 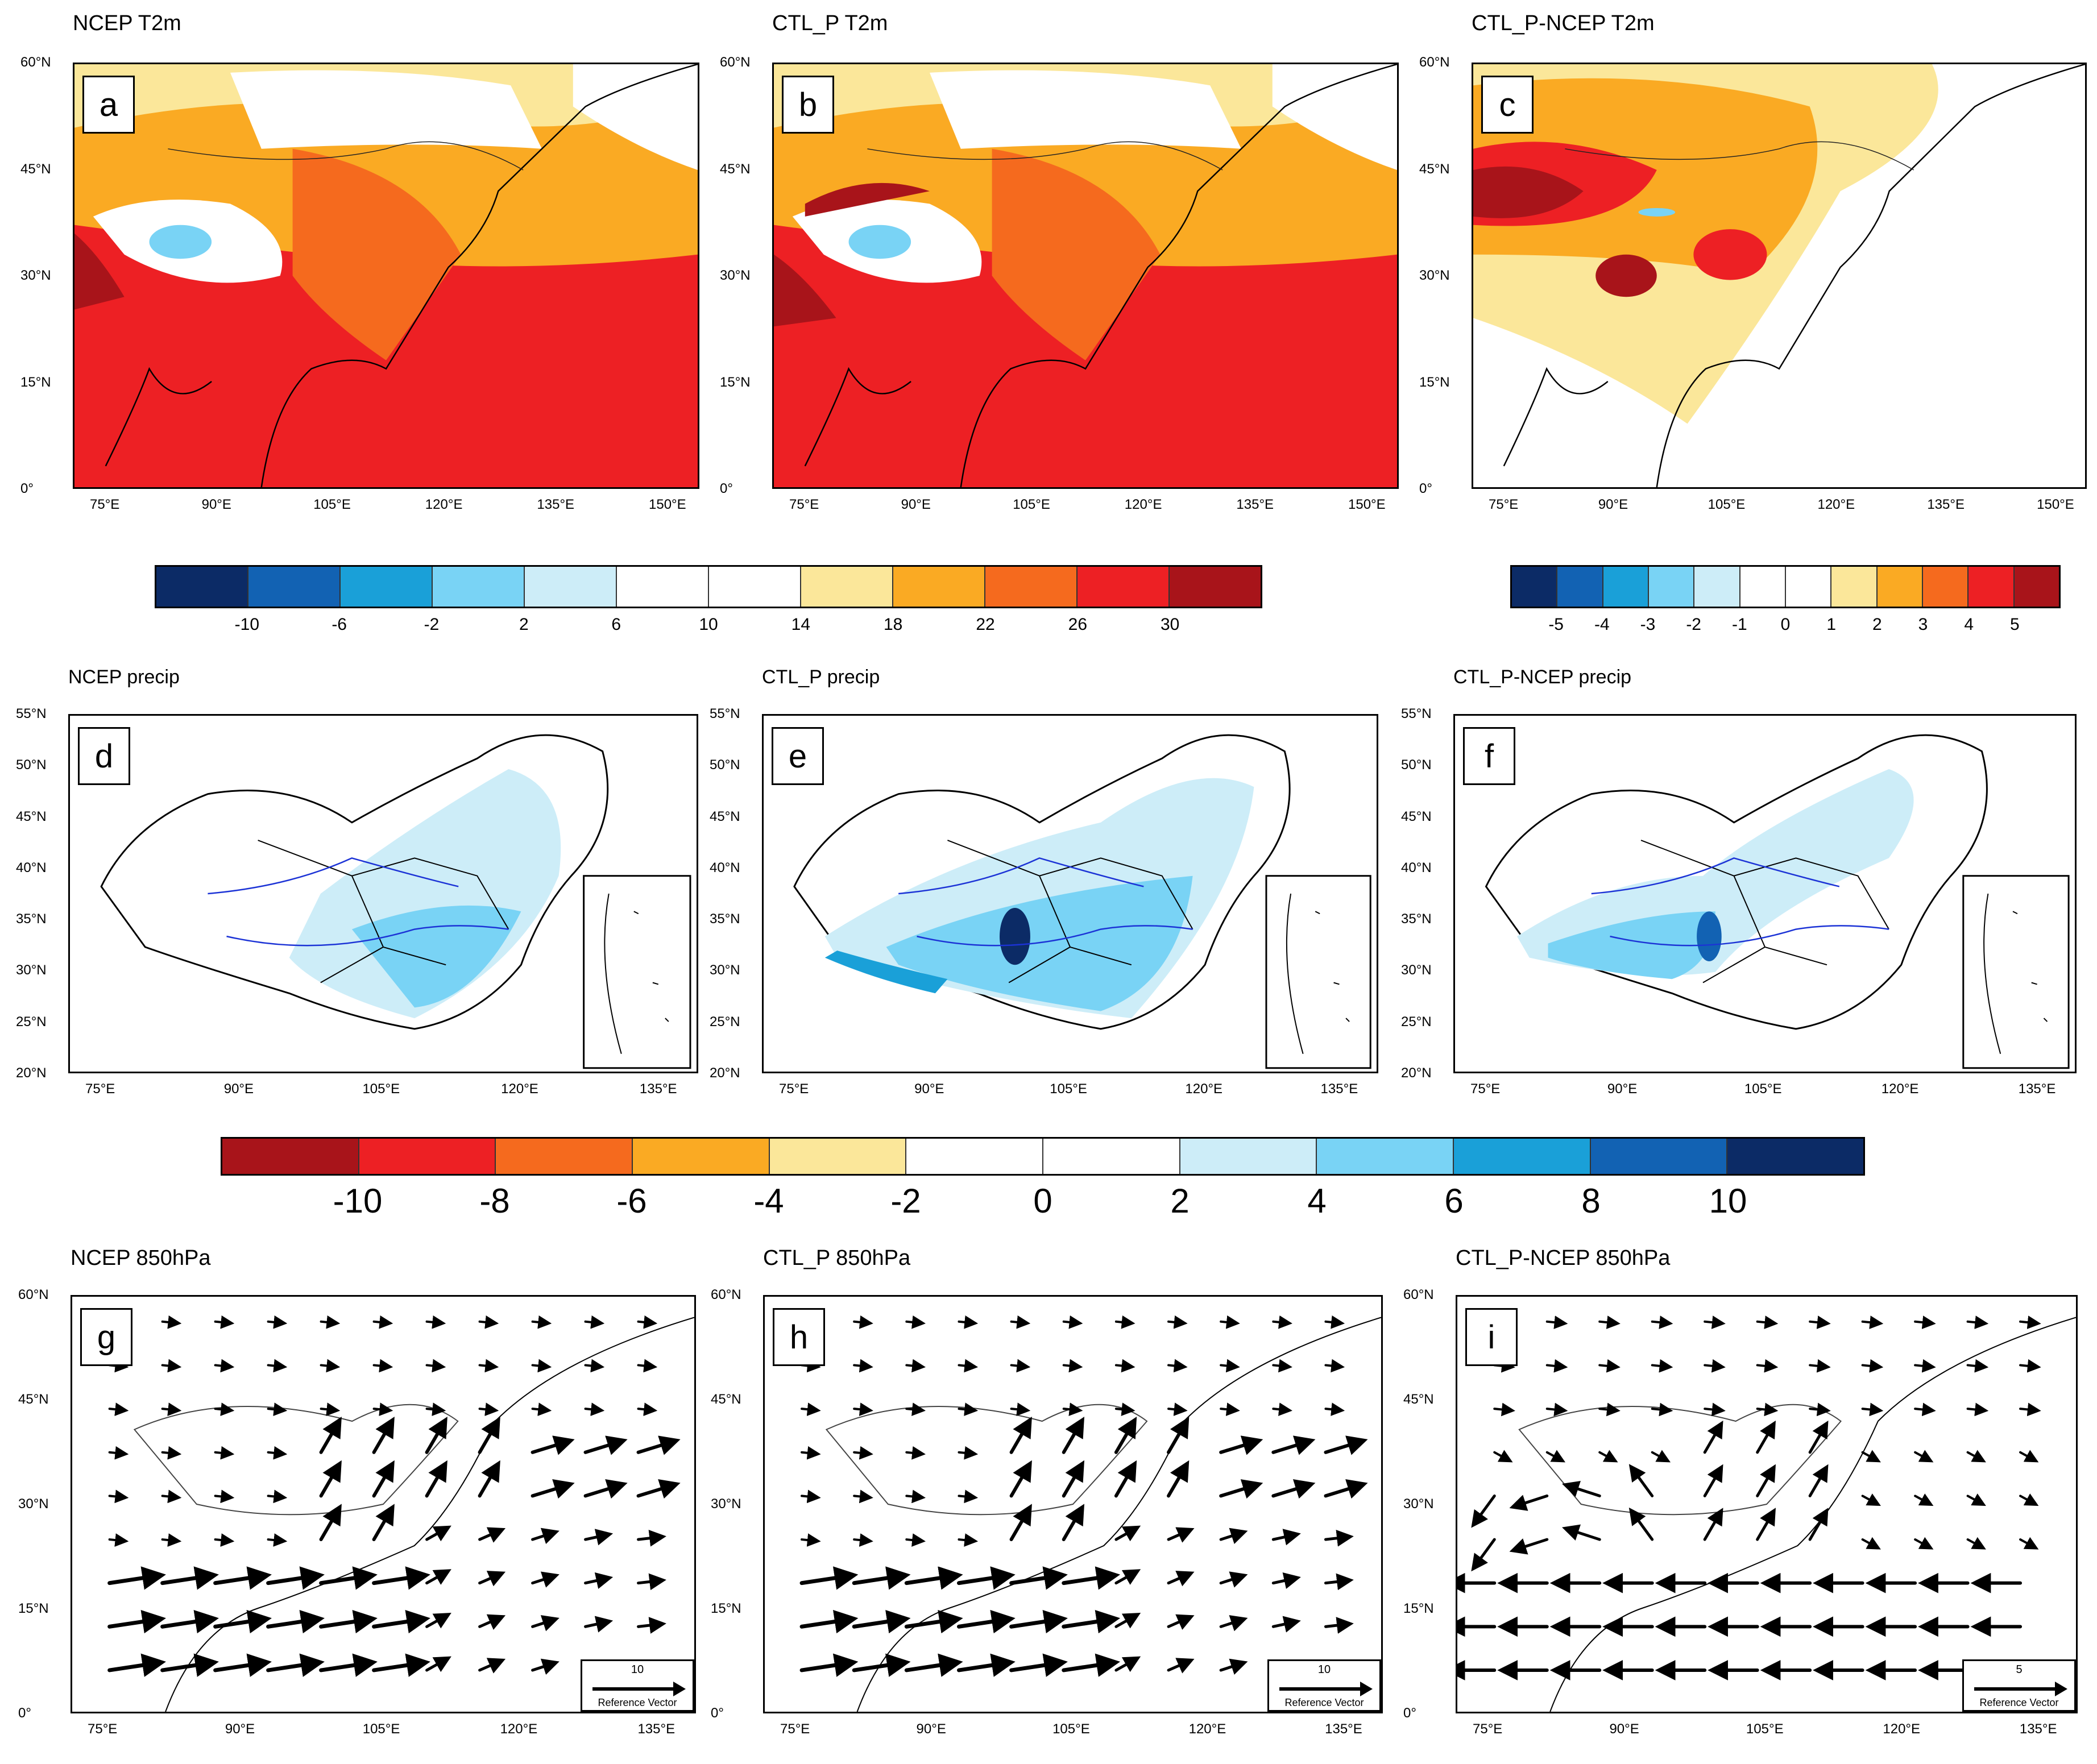 What do you see at coordinates (725, 816) in the screenshot?
I see `panel-e-lat-tick: 45°N` at bounding box center [725, 816].